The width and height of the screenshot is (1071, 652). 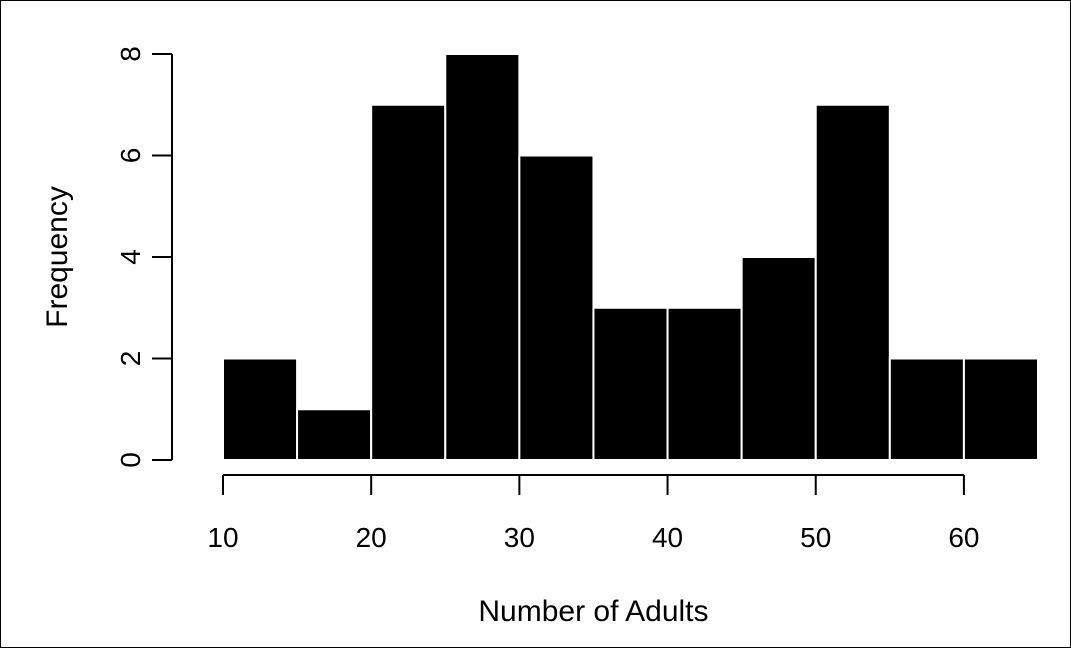 What do you see at coordinates (130, 460) in the screenshot?
I see `y-tick-label-0: 0` at bounding box center [130, 460].